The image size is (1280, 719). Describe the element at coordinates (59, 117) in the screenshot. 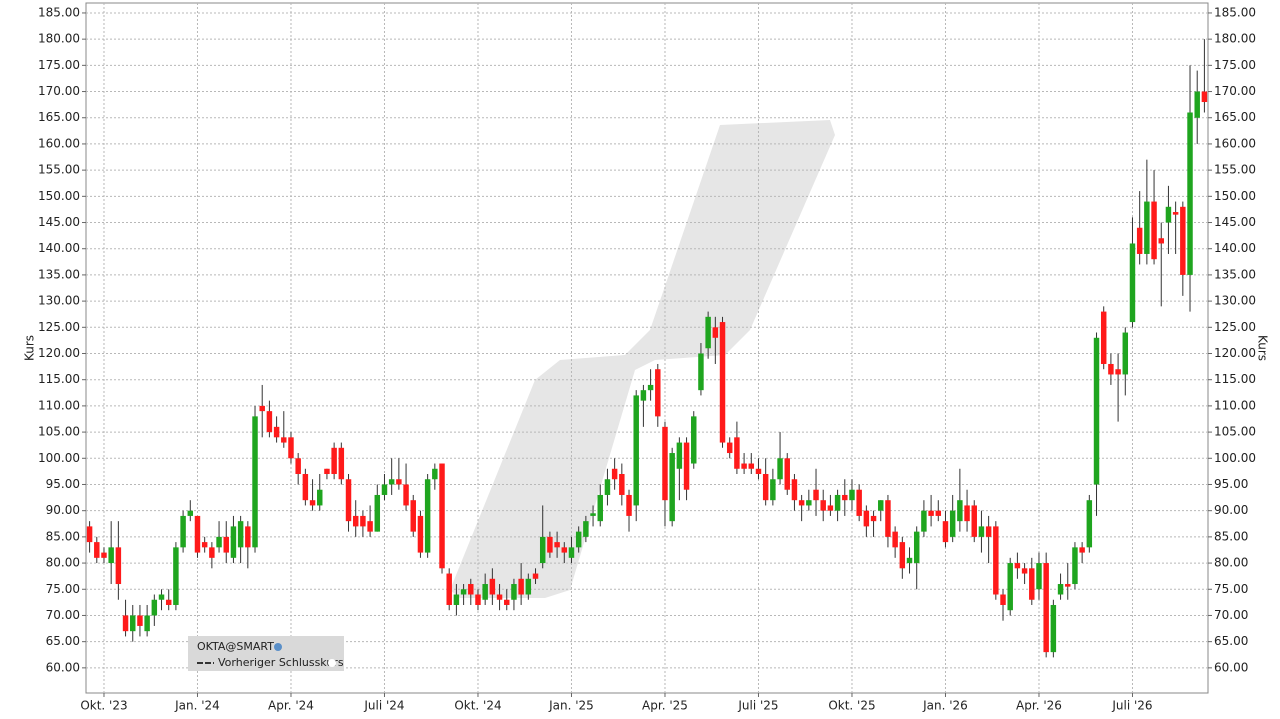

I see `y-tick-label: 165.00` at that location.